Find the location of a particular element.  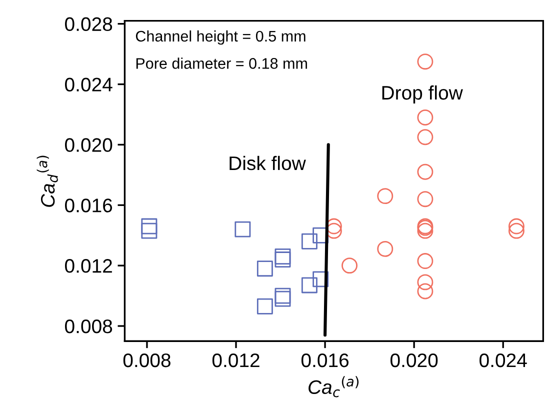

x-tick-label: 0.008 is located at coordinates (146, 360).